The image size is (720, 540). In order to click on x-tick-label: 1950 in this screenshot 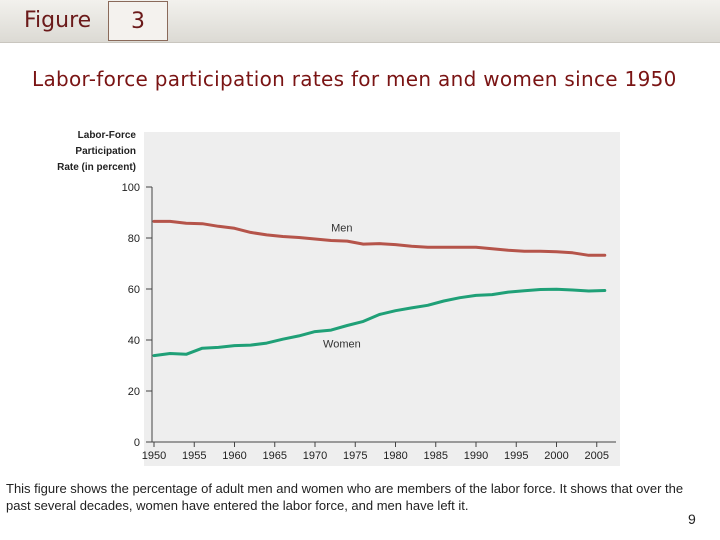, I will do `click(154, 456)`.